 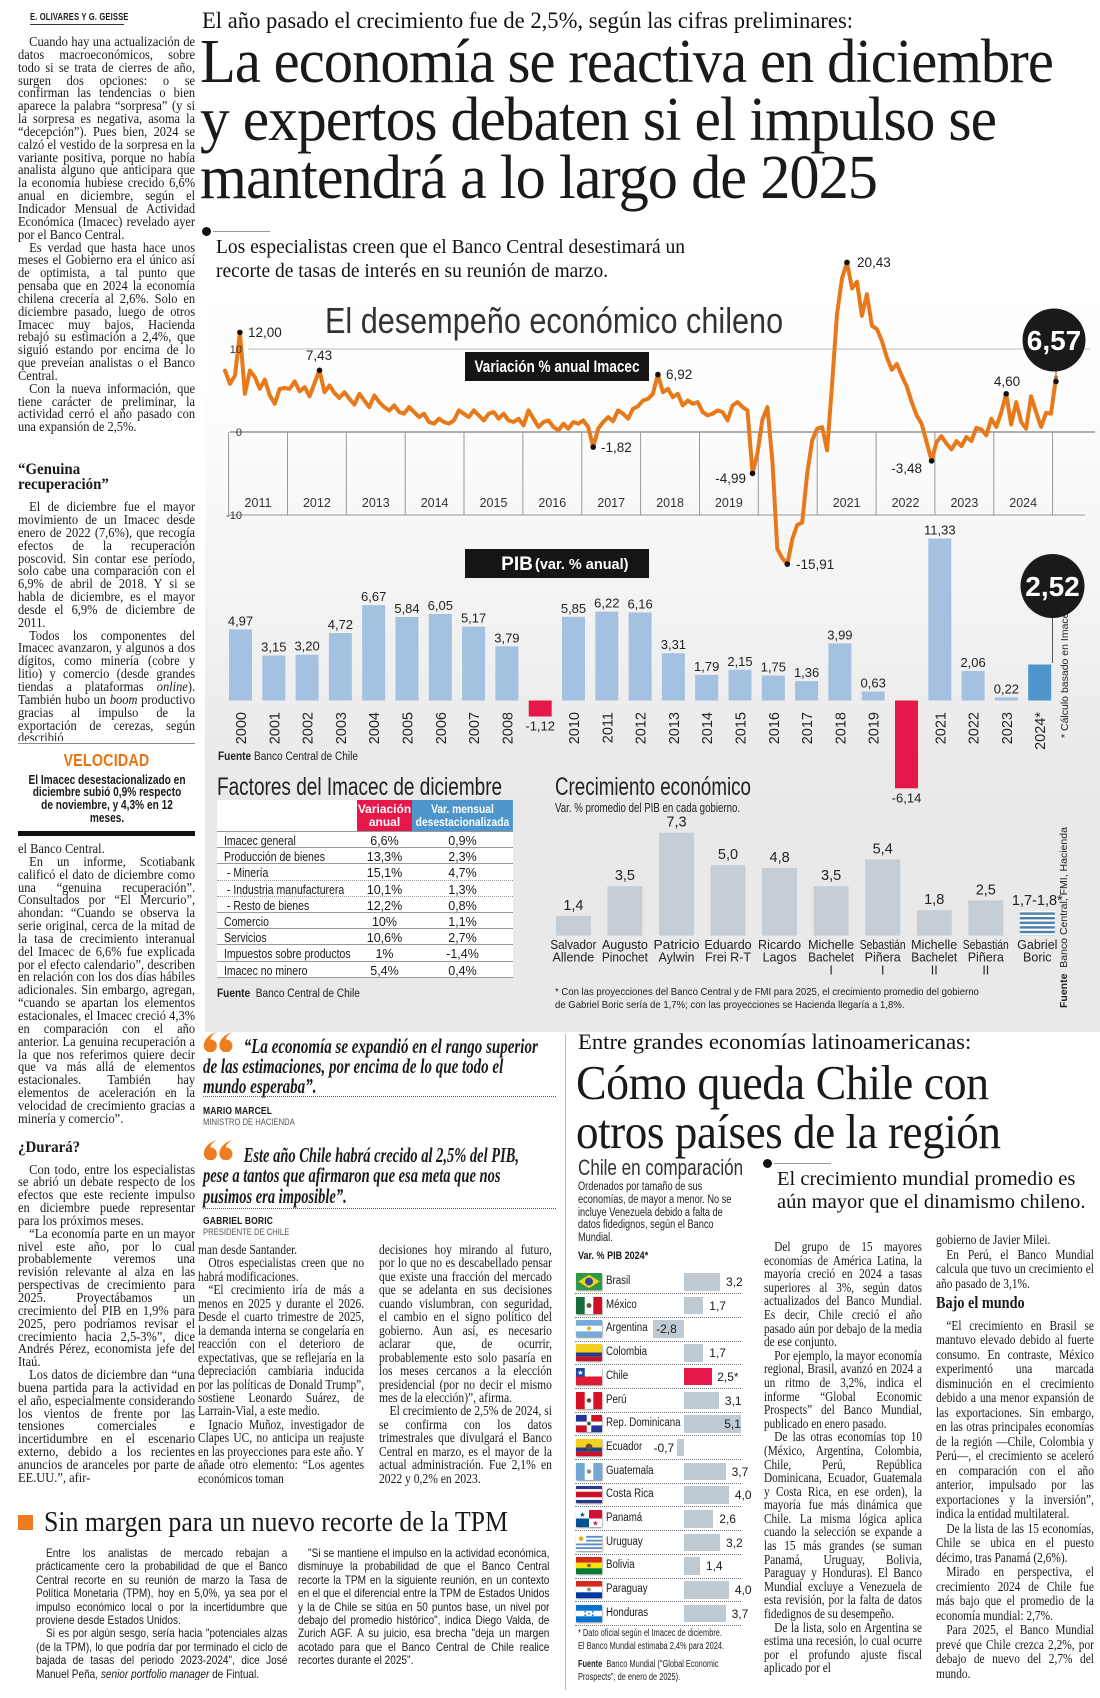 What do you see at coordinates (1041, 731) in the screenshot?
I see `svg-text: 2024*` at bounding box center [1041, 731].